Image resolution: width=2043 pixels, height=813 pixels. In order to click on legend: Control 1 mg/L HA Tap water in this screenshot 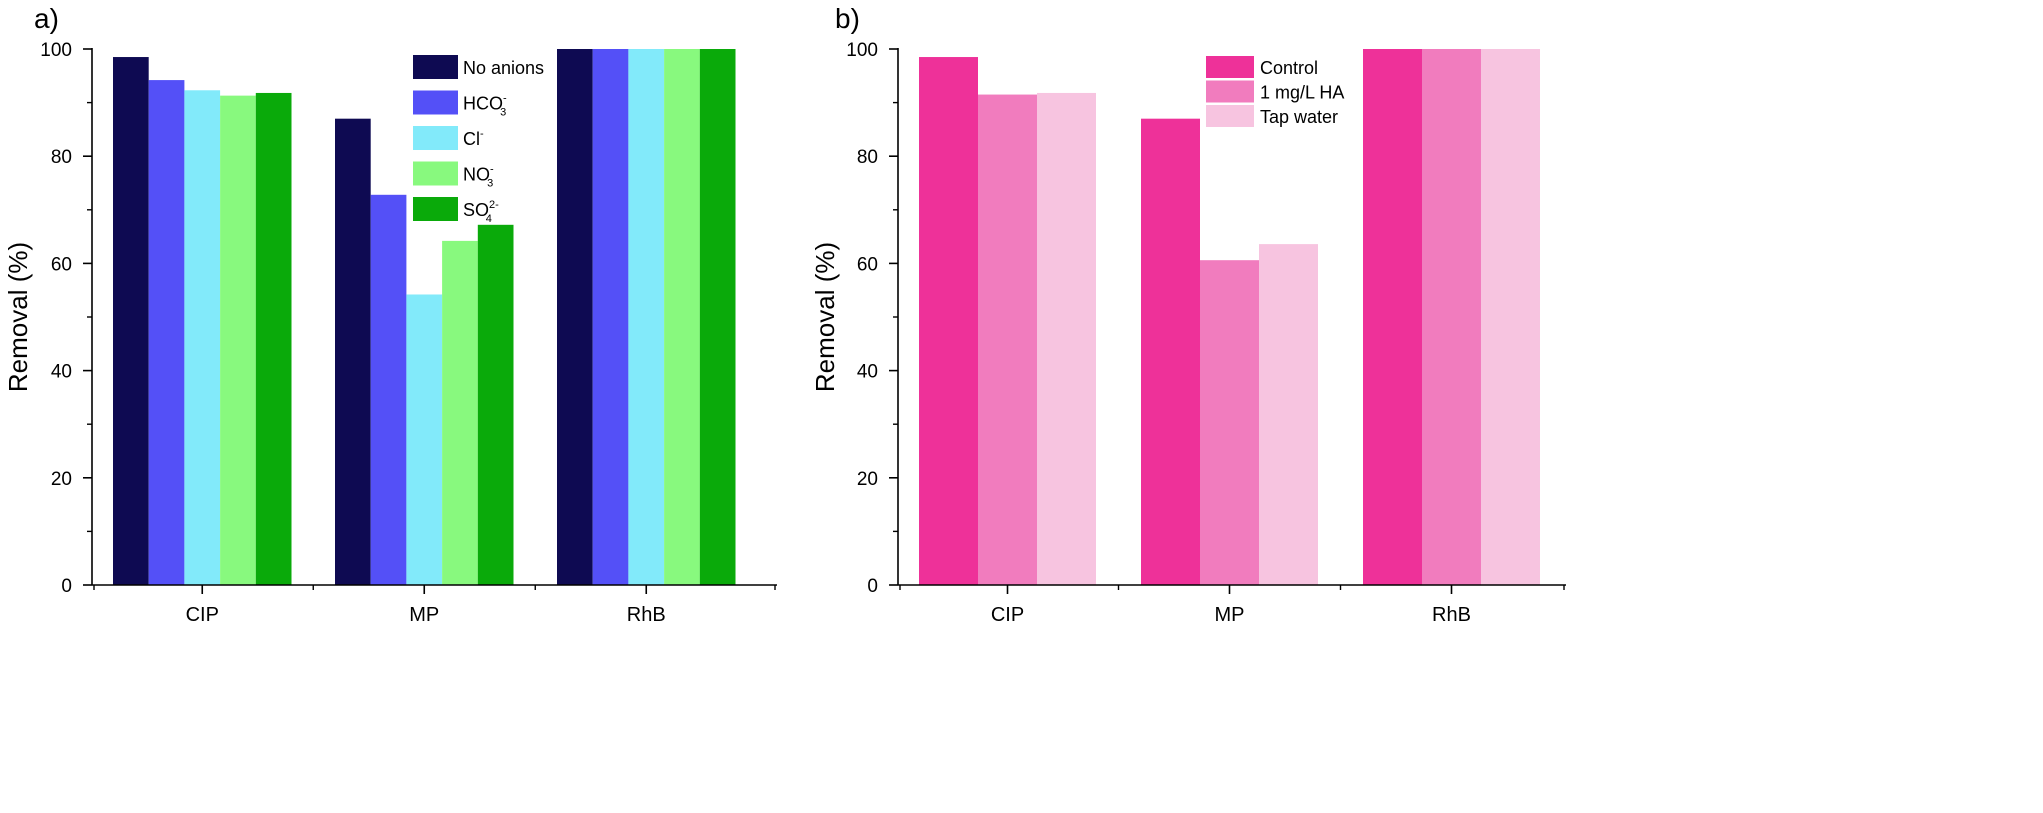, I will do `click(1275, 91)`.